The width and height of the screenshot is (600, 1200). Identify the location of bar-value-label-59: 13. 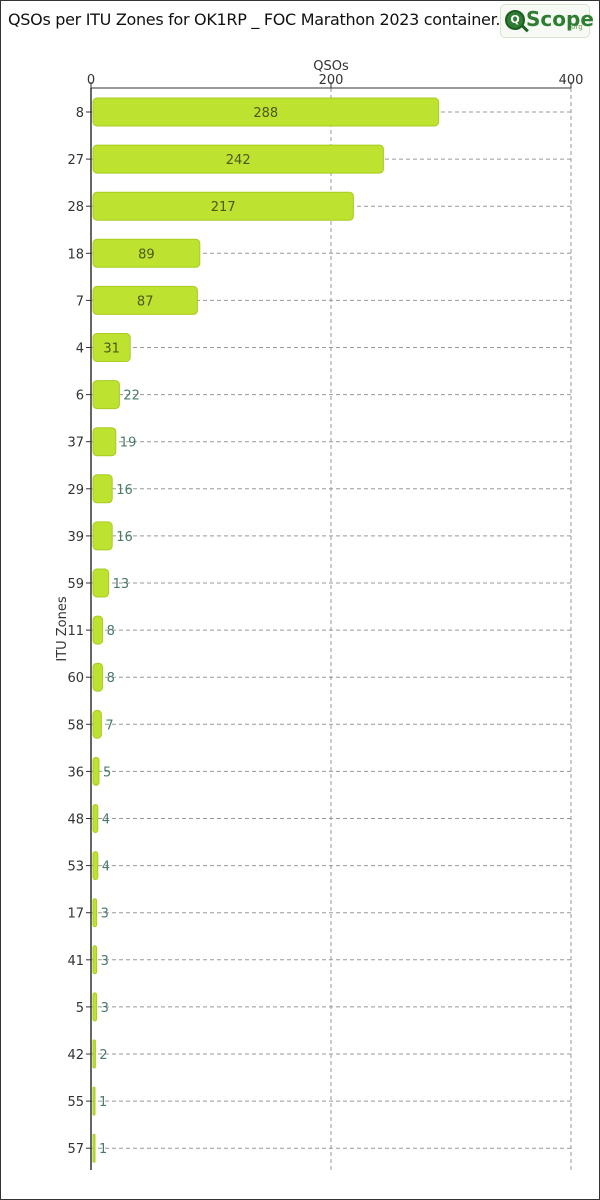
(121, 584).